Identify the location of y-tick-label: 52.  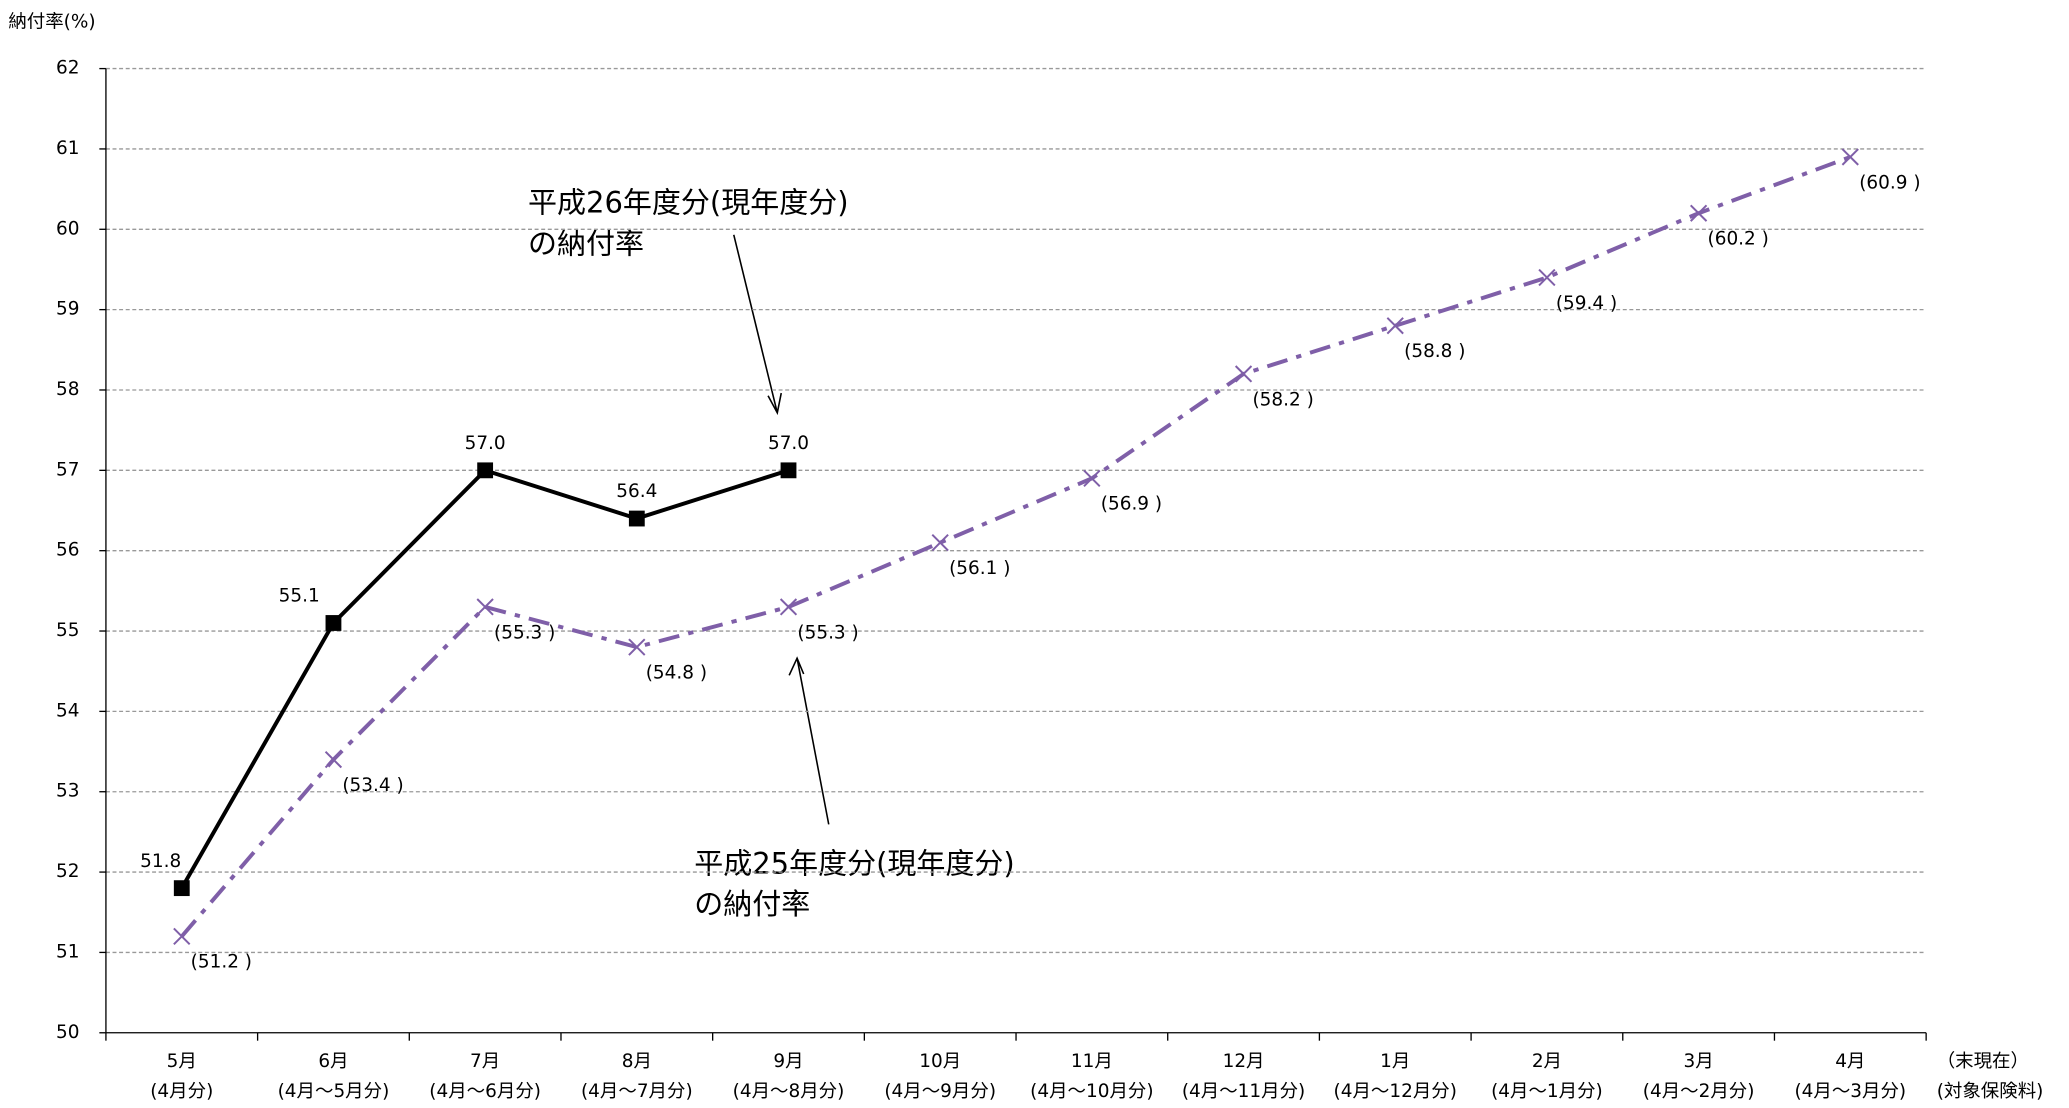
(67, 871).